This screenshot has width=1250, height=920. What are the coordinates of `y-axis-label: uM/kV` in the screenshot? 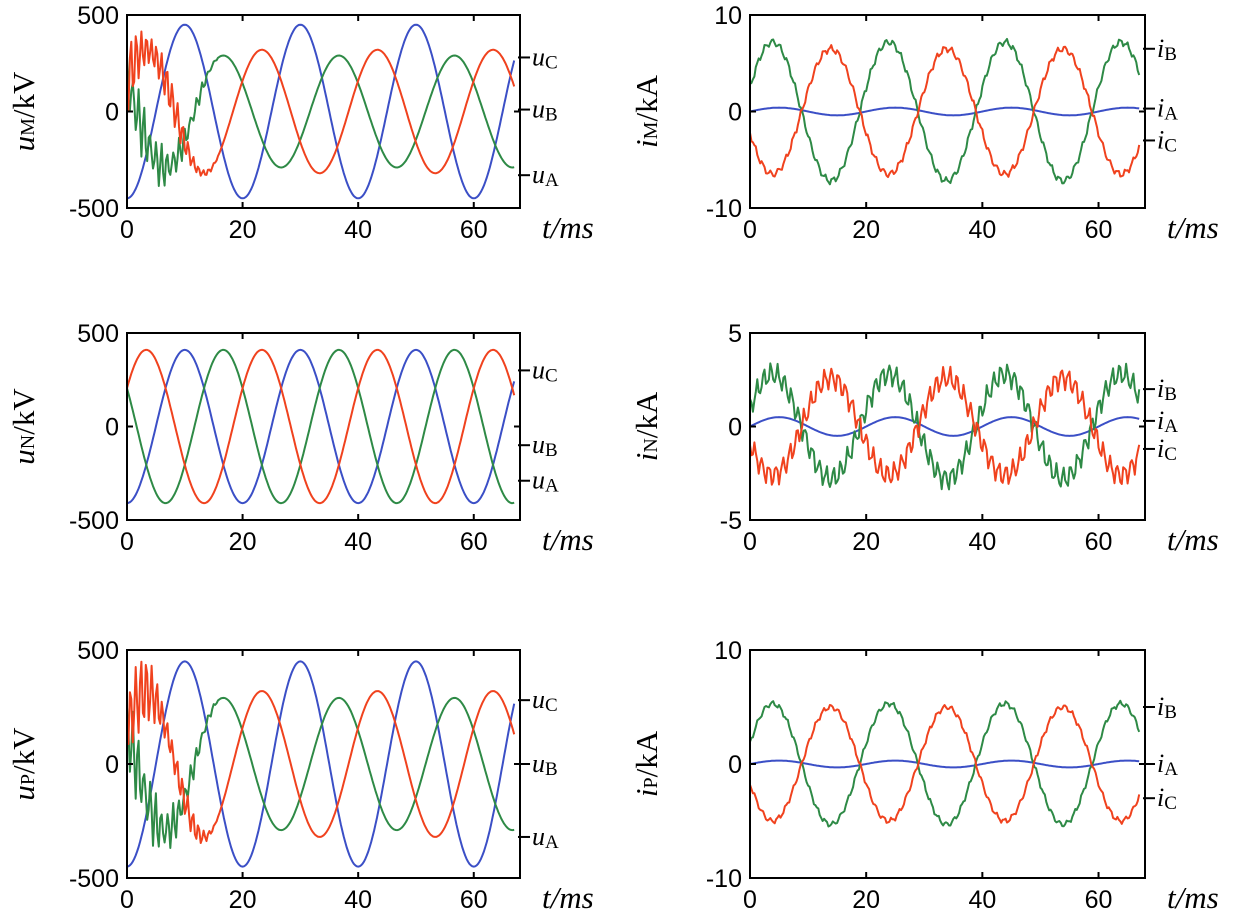 It's located at (23, 111).